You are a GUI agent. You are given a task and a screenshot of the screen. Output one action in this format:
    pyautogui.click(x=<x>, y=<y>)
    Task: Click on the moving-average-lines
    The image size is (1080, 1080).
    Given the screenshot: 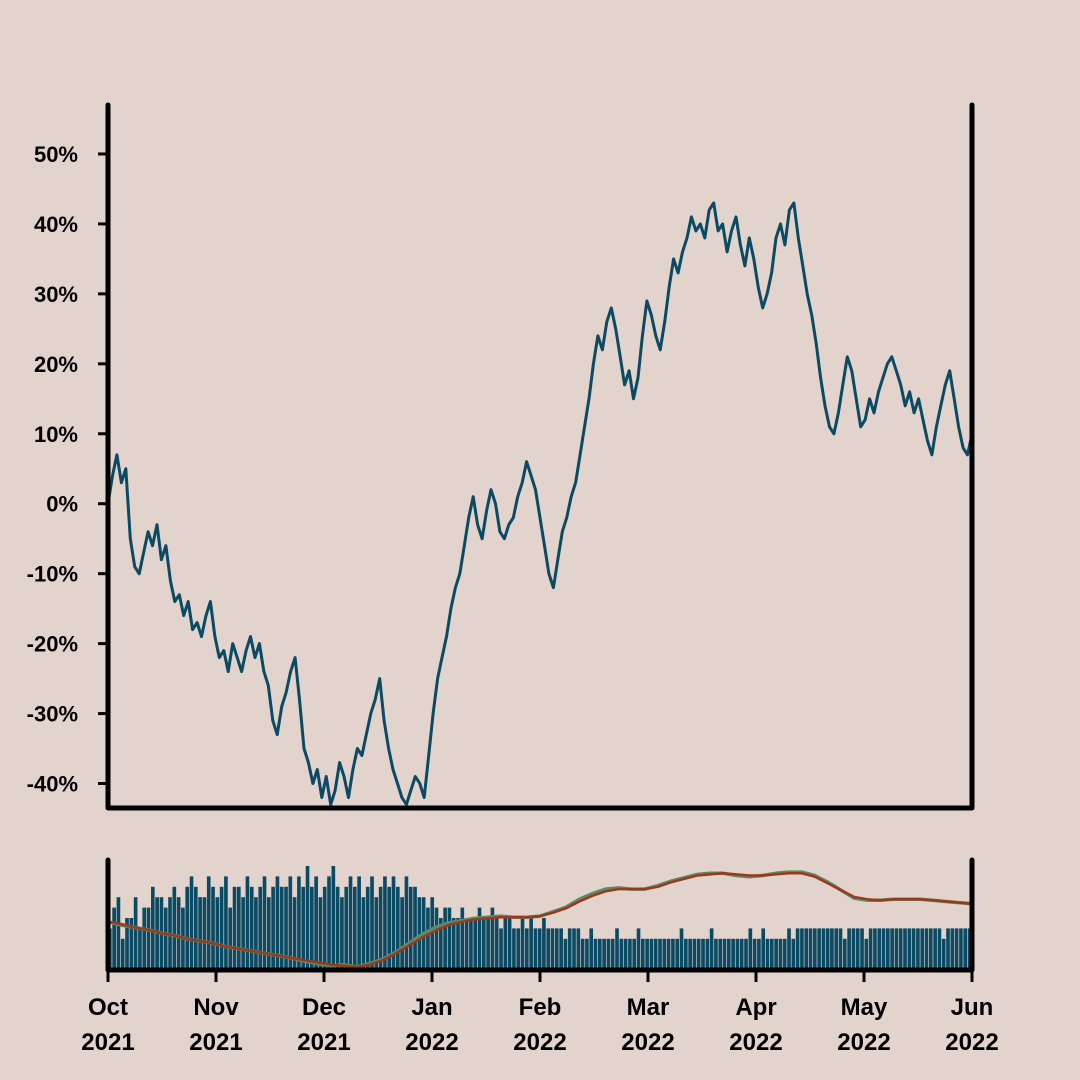 What is the action you would take?
    pyautogui.click(x=540, y=919)
    